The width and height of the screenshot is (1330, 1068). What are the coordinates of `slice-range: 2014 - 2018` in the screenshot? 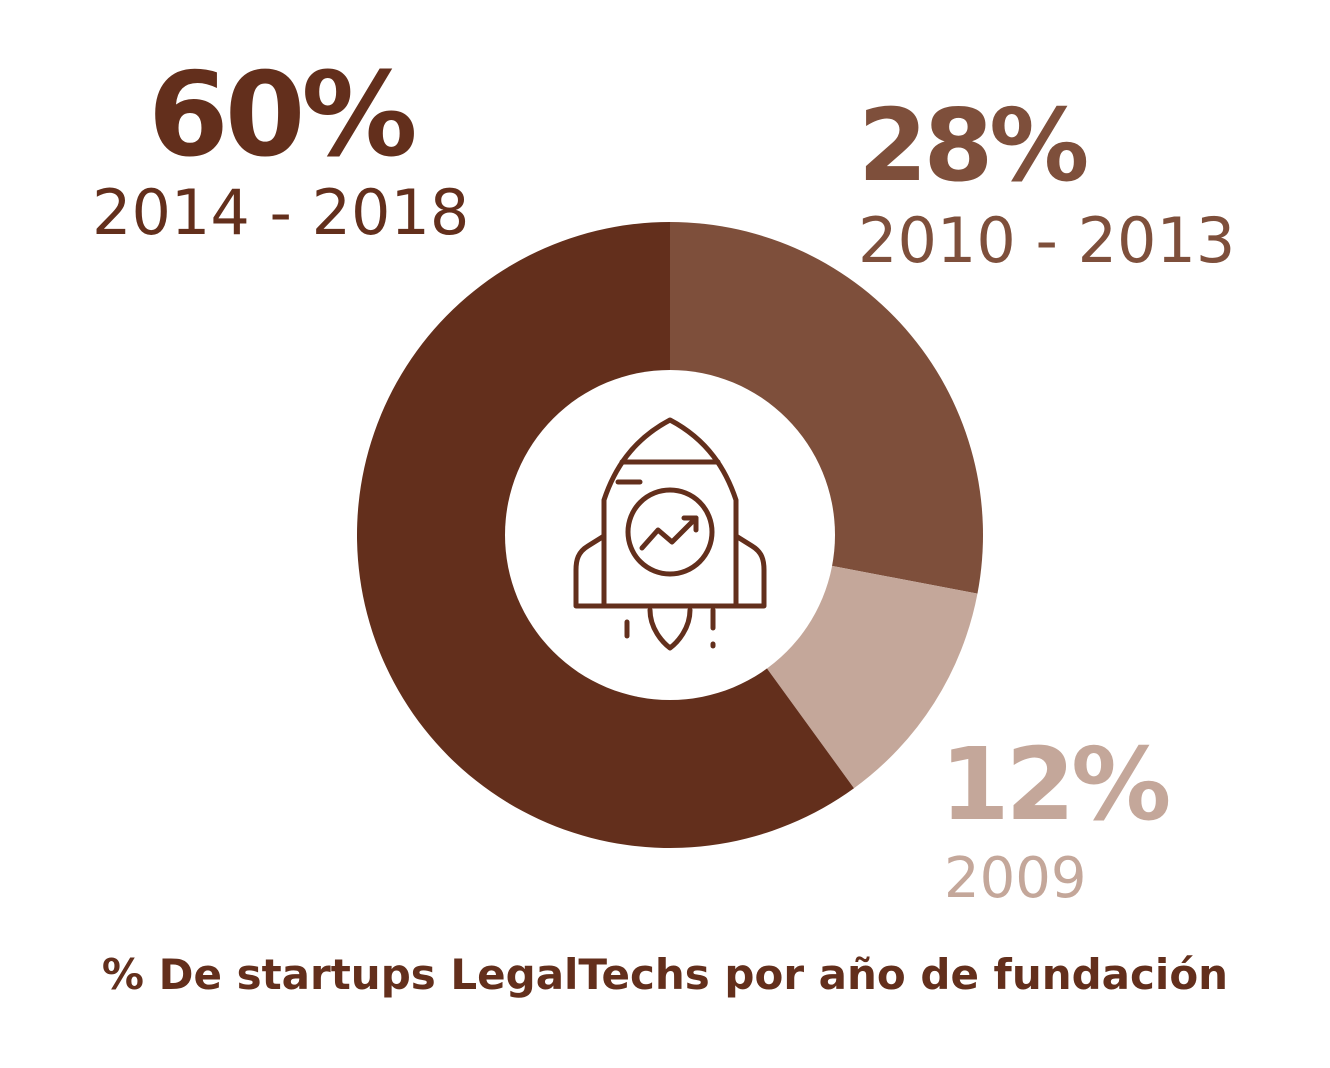 It's located at (281, 212).